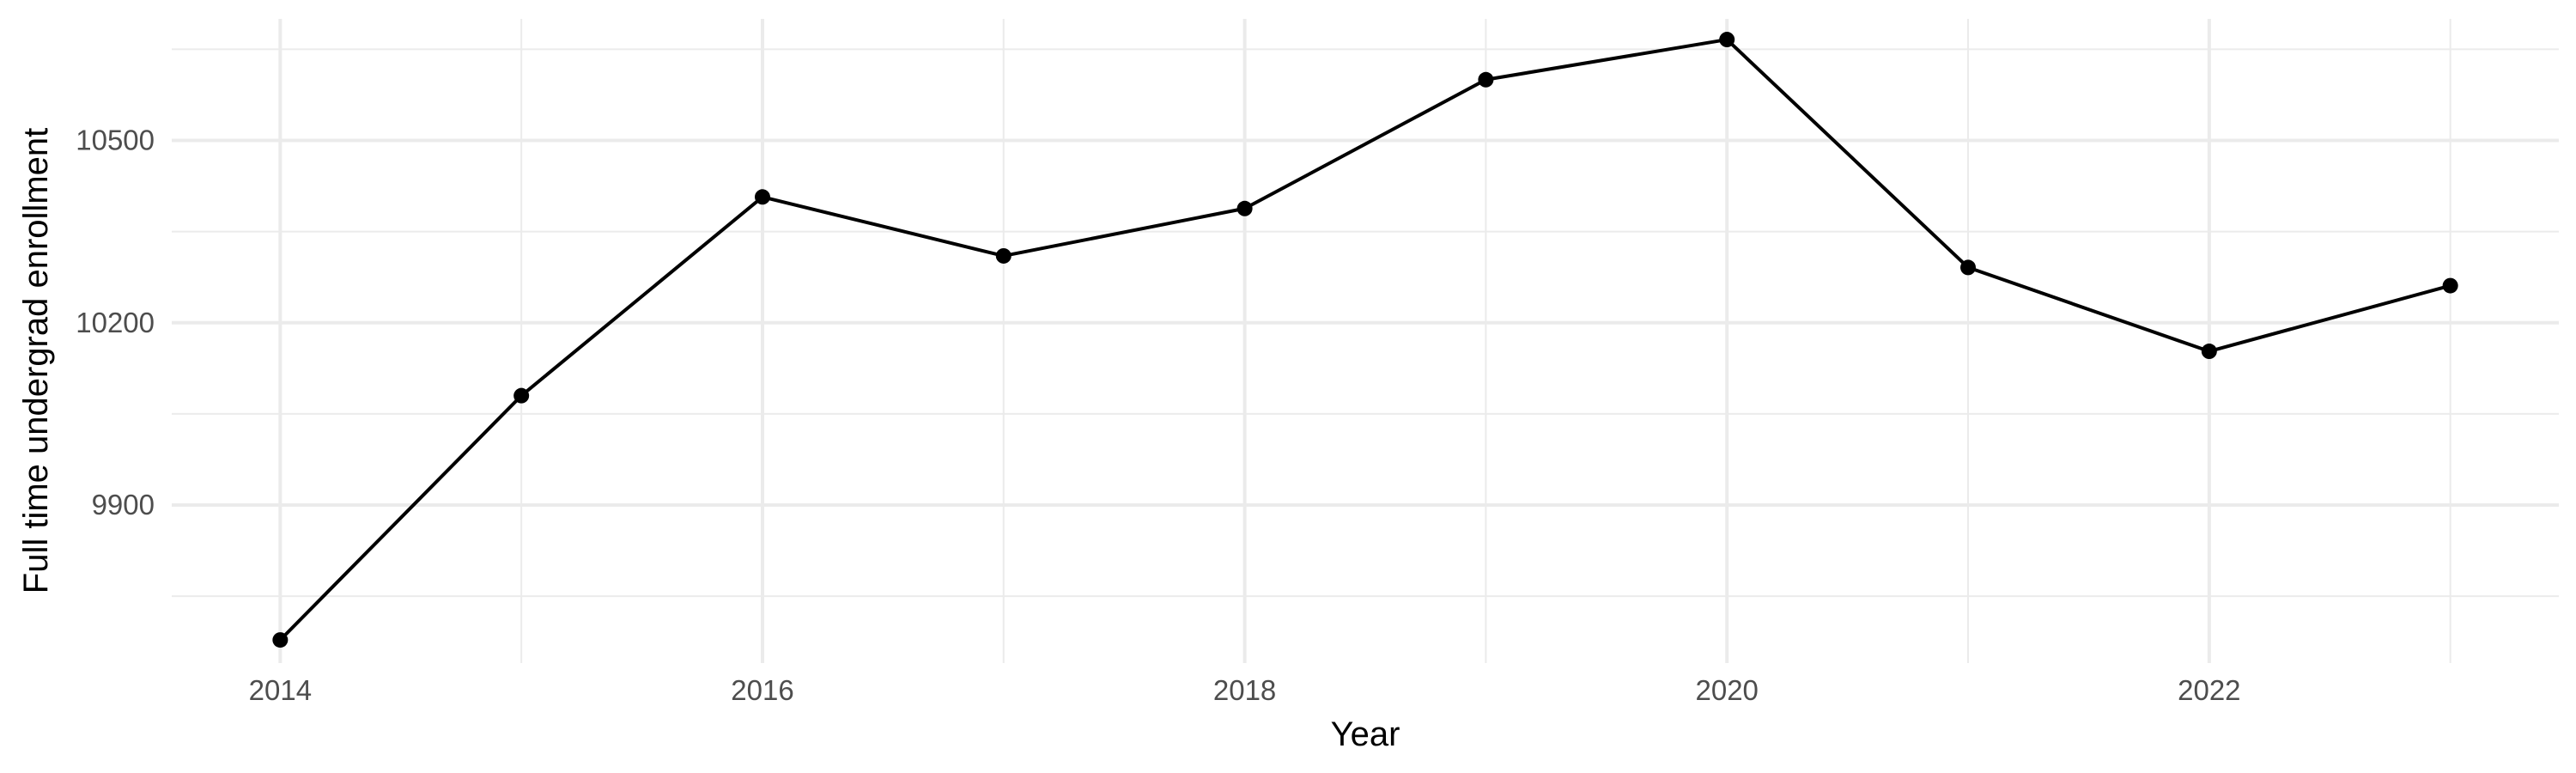 This screenshot has width=2576, height=773. I want to click on x-tick-label: 2018, so click(1244, 690).